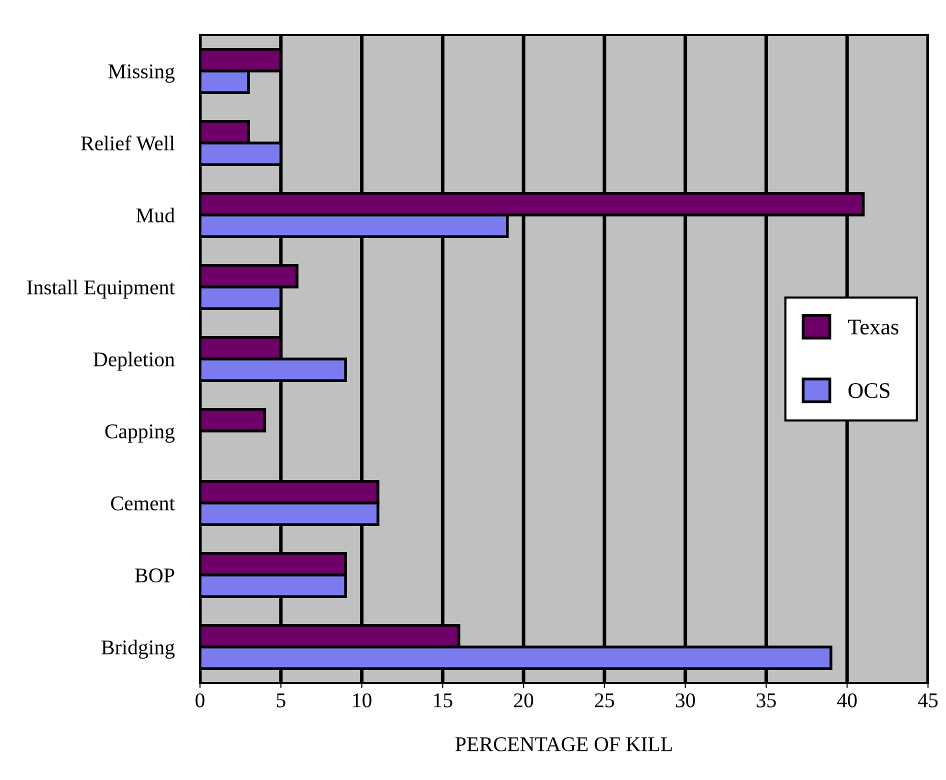 The image size is (946, 780). I want to click on x-tick-label: 10, so click(362, 700).